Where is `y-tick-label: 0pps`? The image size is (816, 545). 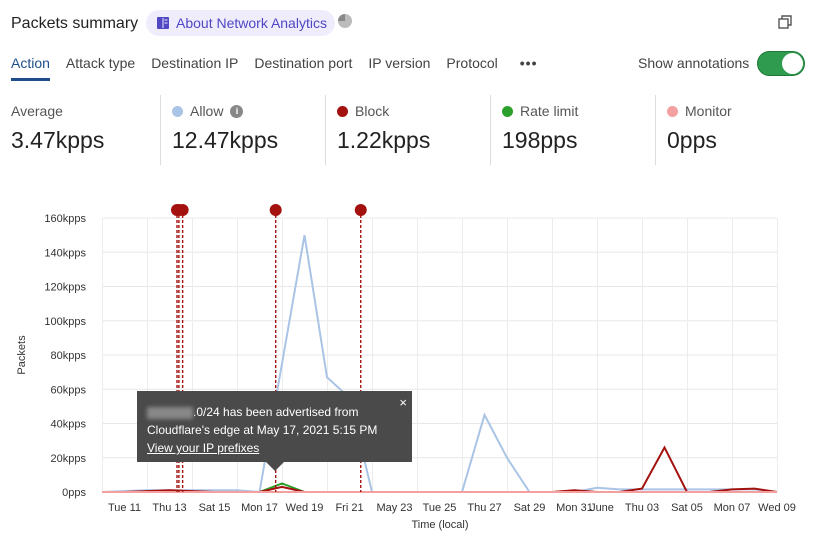 y-tick-label: 0pps is located at coordinates (74, 493).